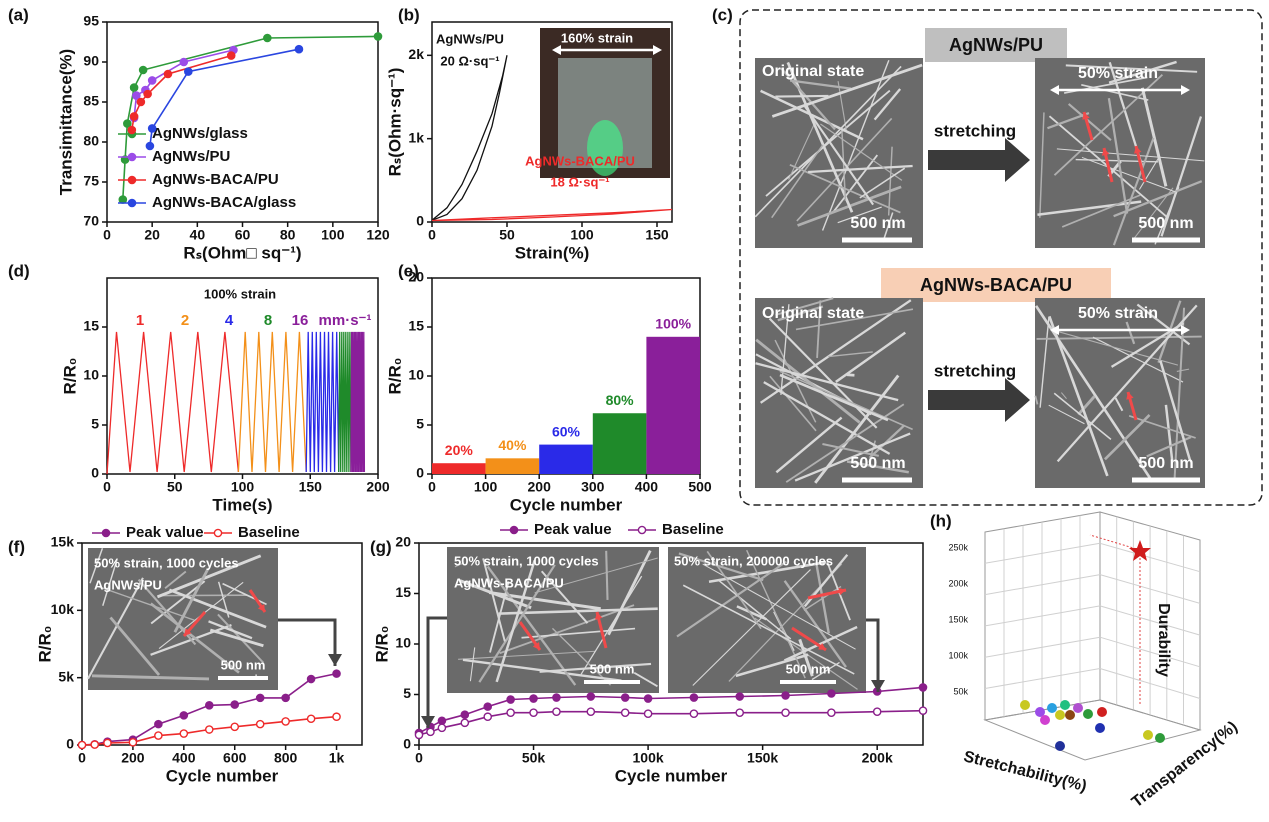  Describe the element at coordinates (381, 644) in the screenshot. I see `y-axis-label: R/R₀` at that location.